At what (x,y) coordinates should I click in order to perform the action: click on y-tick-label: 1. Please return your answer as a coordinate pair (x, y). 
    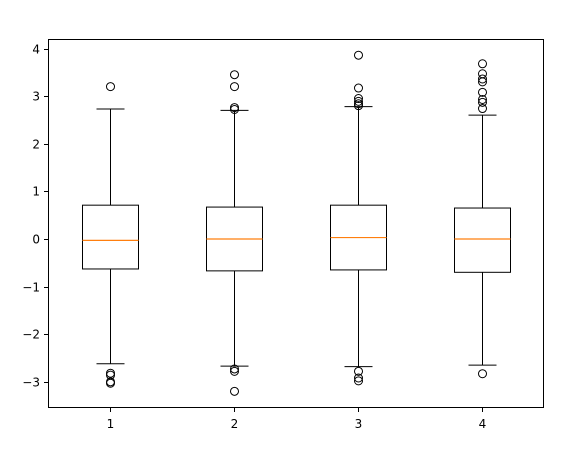
    Looking at the image, I should click on (36, 192).